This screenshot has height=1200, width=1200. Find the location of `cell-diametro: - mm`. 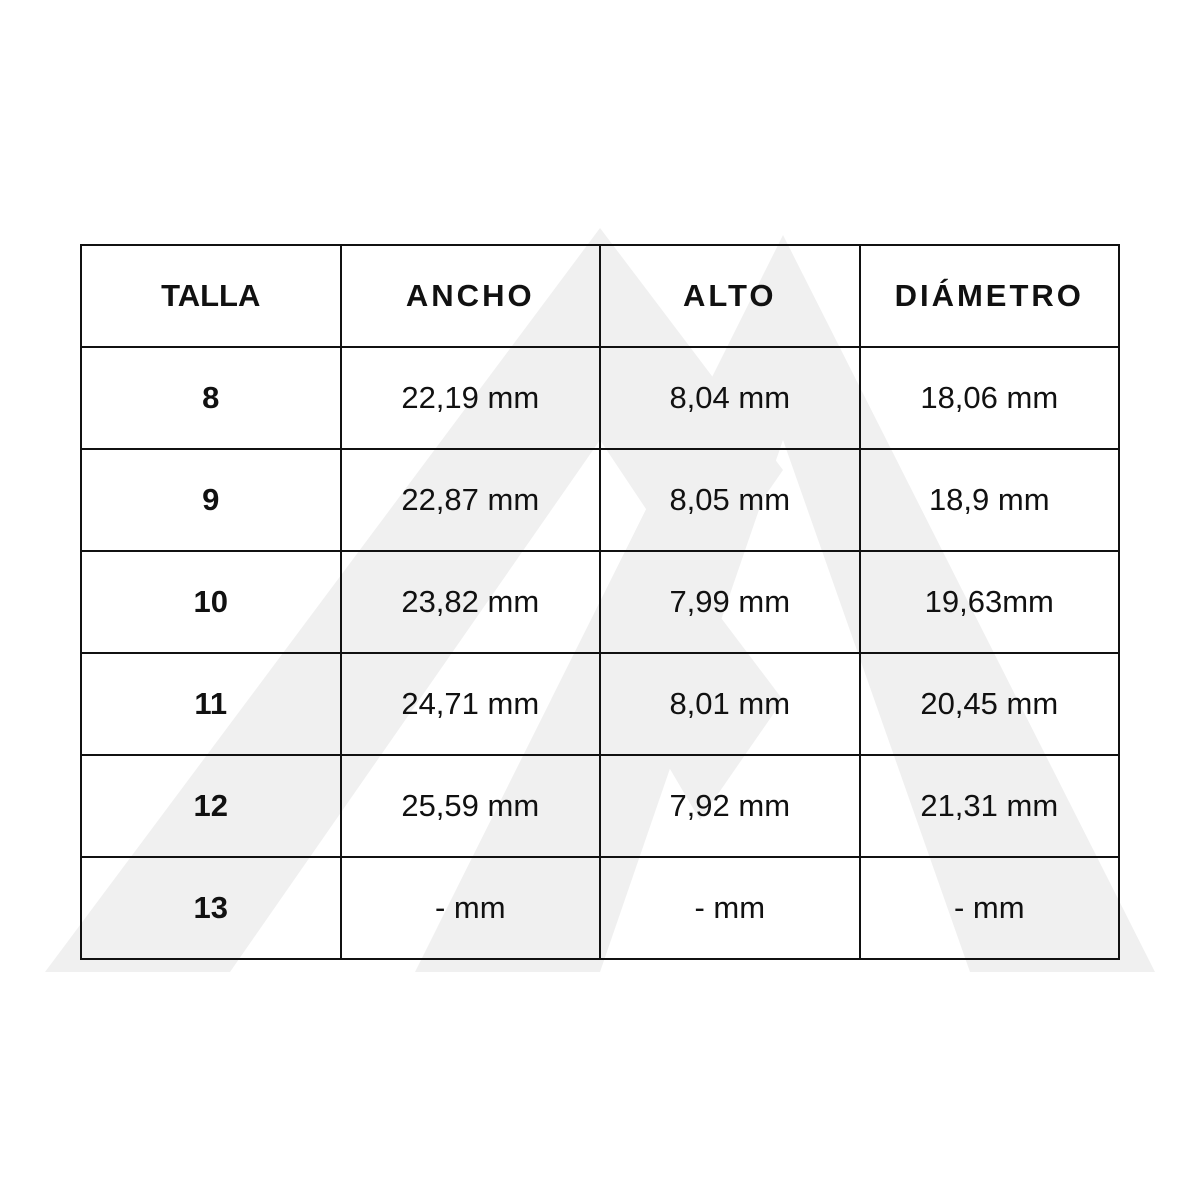

cell-diametro: - mm is located at coordinates (989, 908).